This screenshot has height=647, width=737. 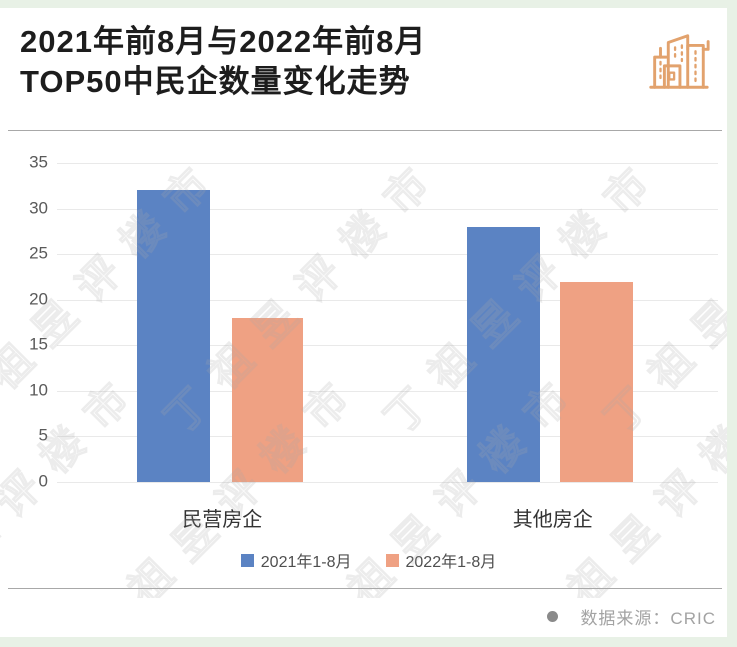 What do you see at coordinates (173, 336) in the screenshot?
I see `bar-2021-private-developers` at bounding box center [173, 336].